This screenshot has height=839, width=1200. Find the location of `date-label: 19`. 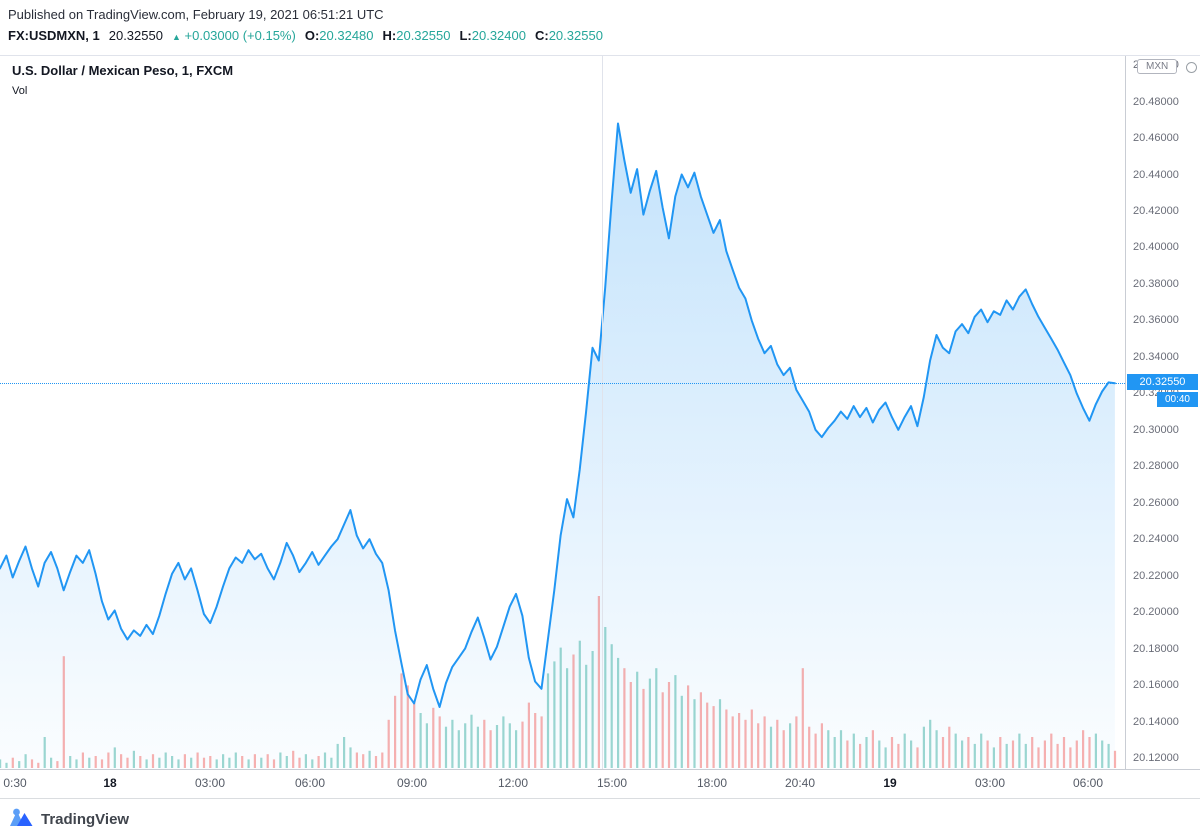

date-label: 19 is located at coordinates (890, 783).